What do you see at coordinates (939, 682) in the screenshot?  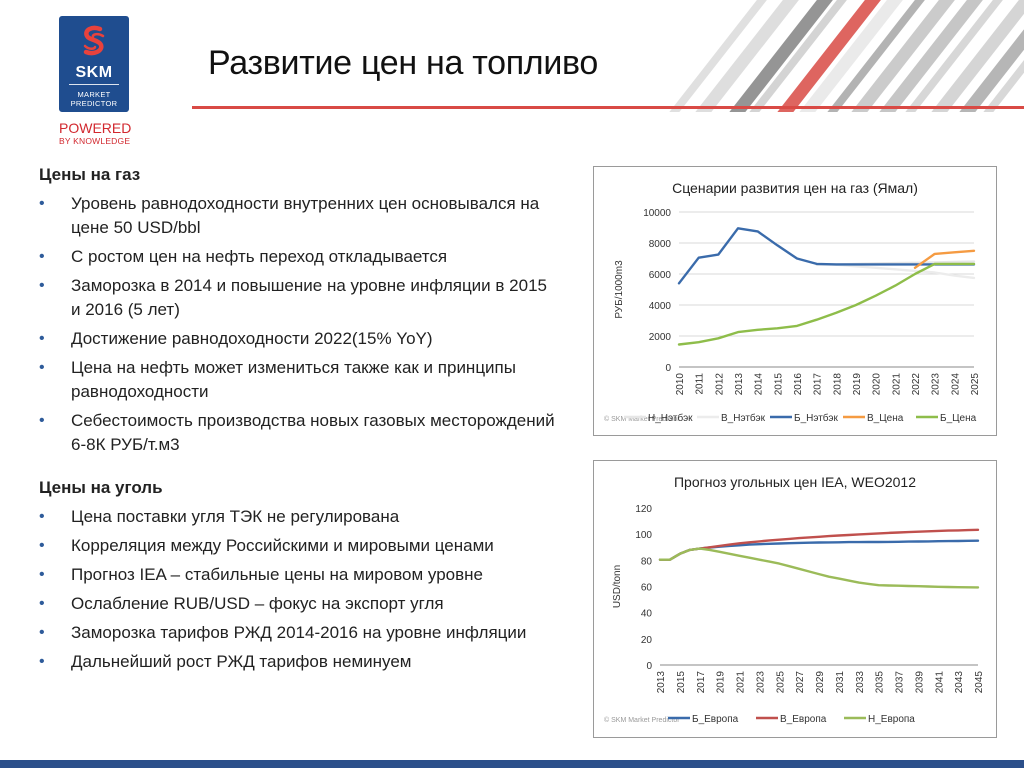 I see `x-tick-label: 2041` at bounding box center [939, 682].